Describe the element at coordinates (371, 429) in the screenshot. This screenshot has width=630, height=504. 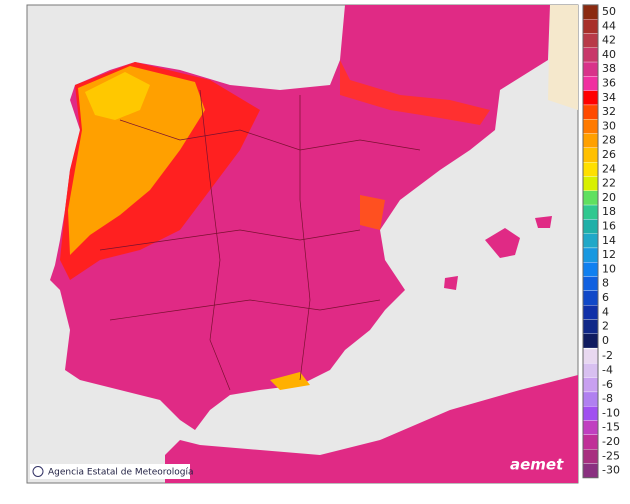
I see `africa-heat` at that location.